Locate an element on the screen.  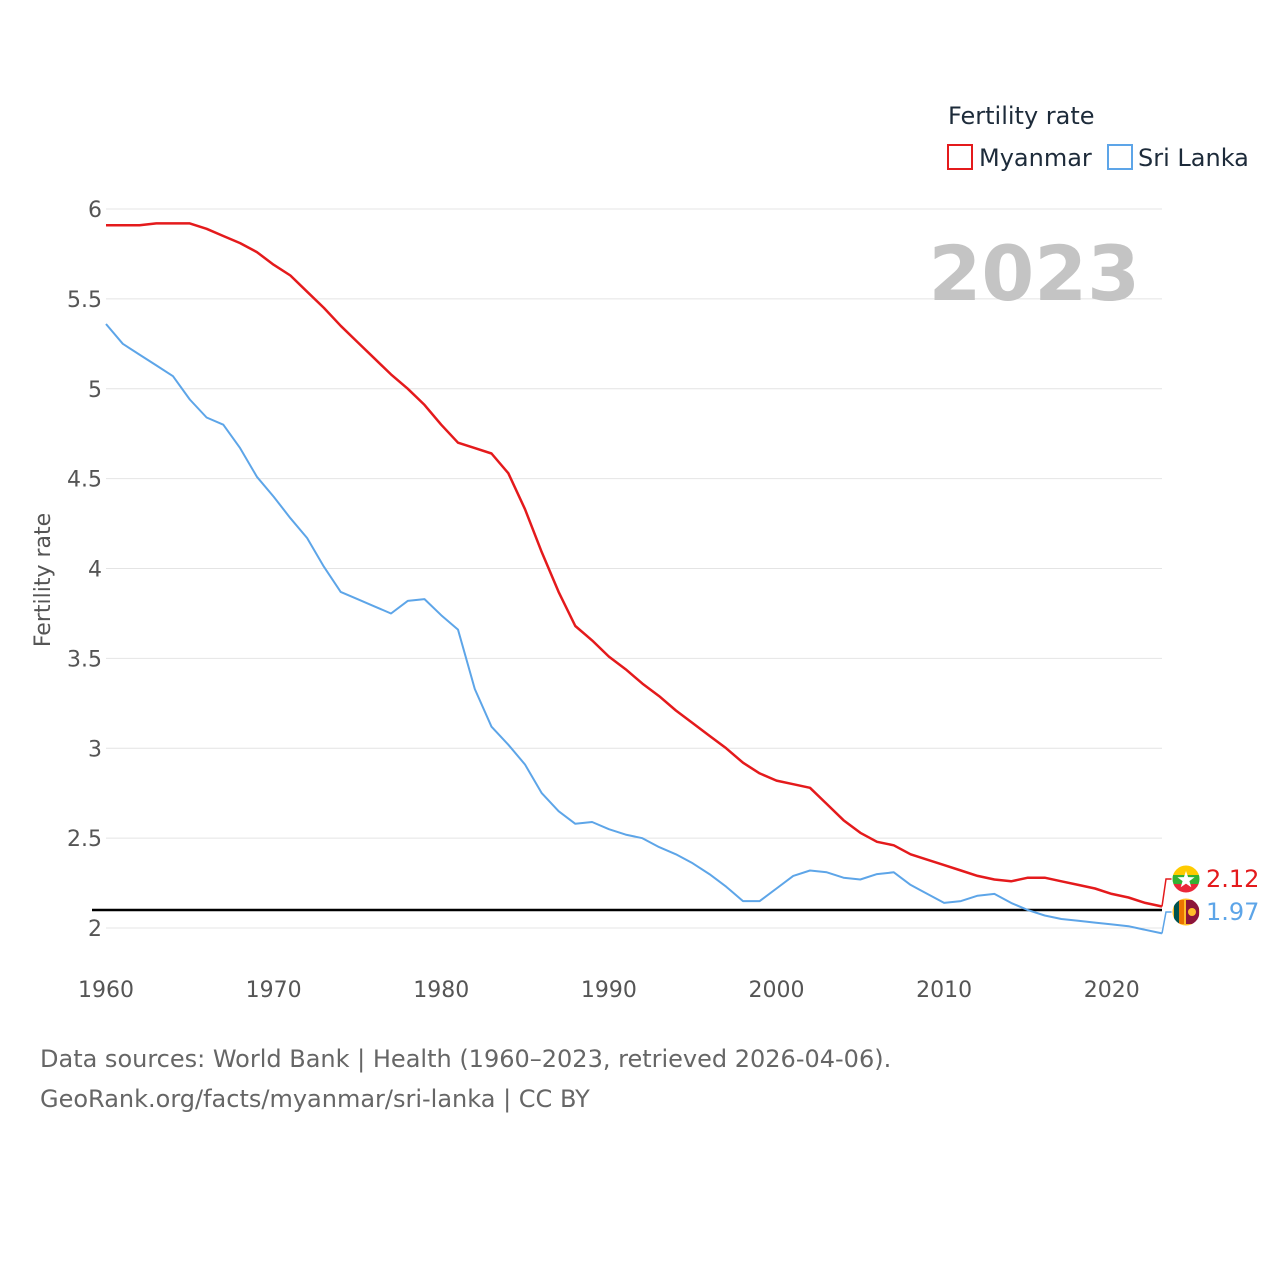
x-tick-label: 1980 is located at coordinates (441, 990).